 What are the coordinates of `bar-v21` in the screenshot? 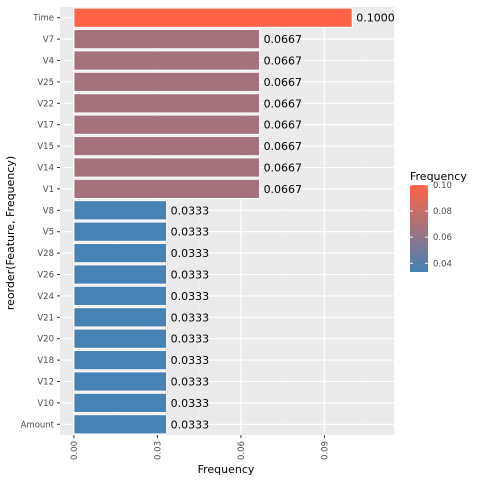 It's located at (120, 317).